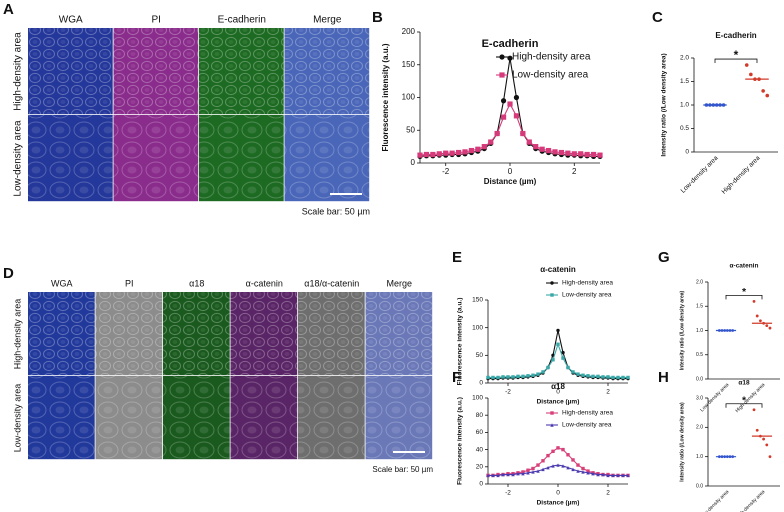 The image size is (784, 512). Describe the element at coordinates (242, 20) in the screenshot. I see `column-header: E-cadherin` at that location.